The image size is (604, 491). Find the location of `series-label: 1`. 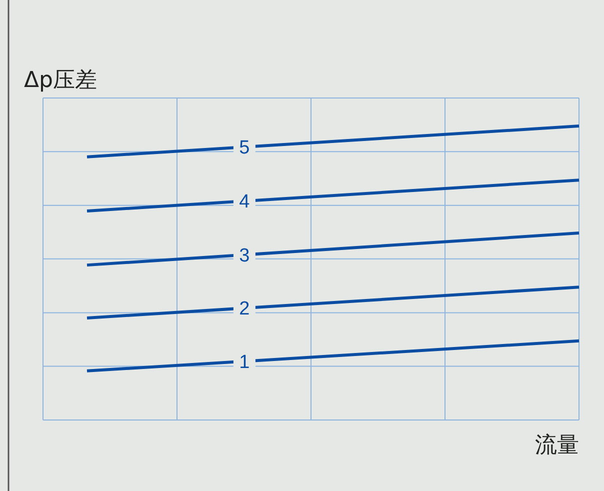

series-label: 1 is located at coordinates (244, 362).